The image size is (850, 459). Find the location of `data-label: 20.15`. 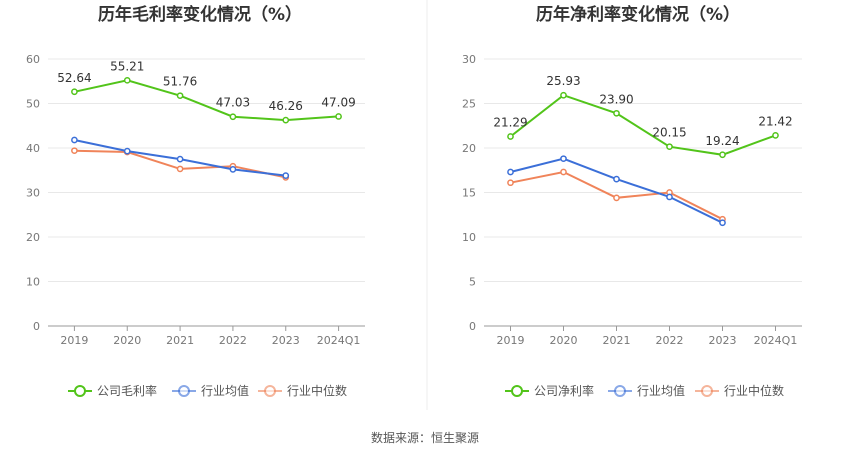

data-label: 20.15 is located at coordinates (669, 133).